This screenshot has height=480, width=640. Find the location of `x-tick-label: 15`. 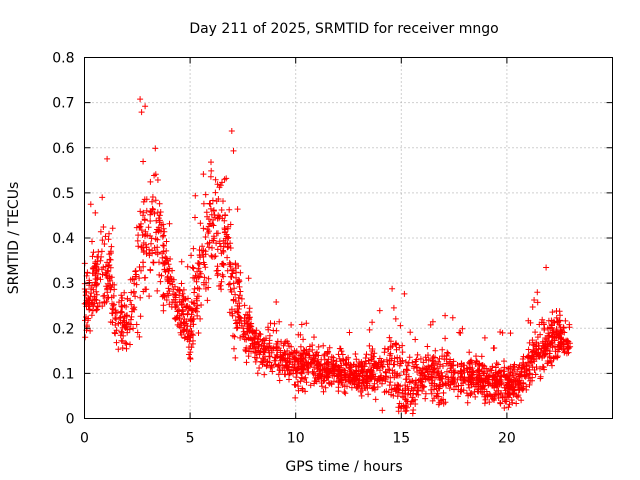

x-tick-label: 15 is located at coordinates (401, 439).